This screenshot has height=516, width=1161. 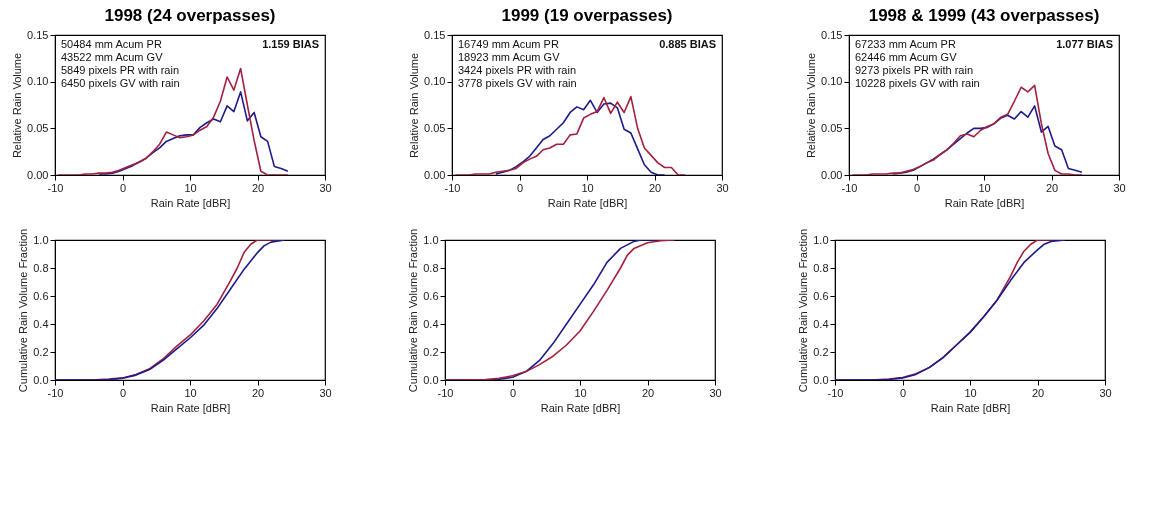 I want to click on annotation: 50484 mm Acum PR, so click(x=111, y=44).